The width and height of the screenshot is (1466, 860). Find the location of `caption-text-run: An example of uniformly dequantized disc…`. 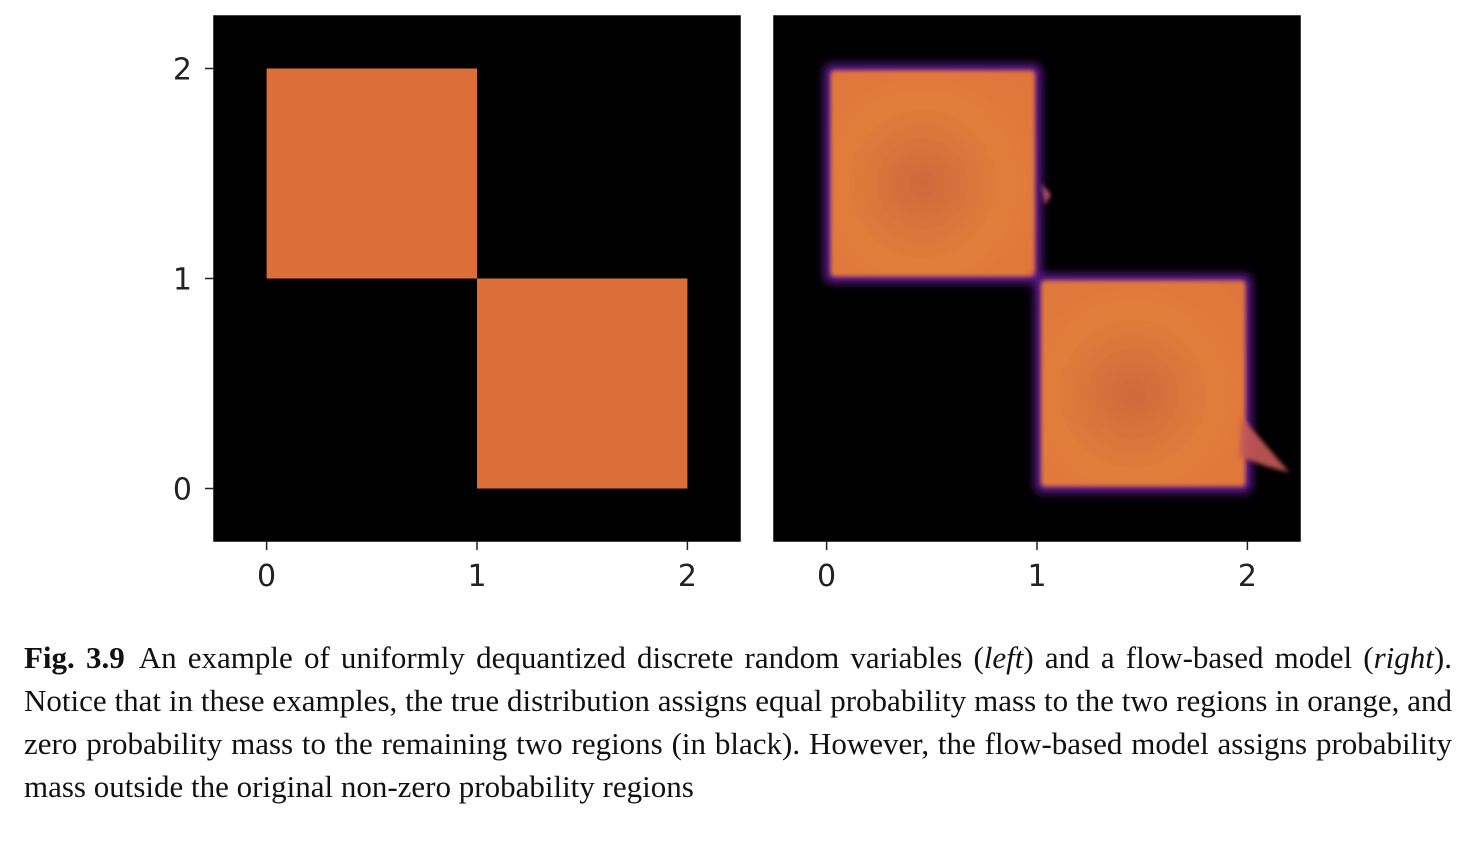

caption-text-run: An example of uniformly dequantized disc… is located at coordinates (561, 657).